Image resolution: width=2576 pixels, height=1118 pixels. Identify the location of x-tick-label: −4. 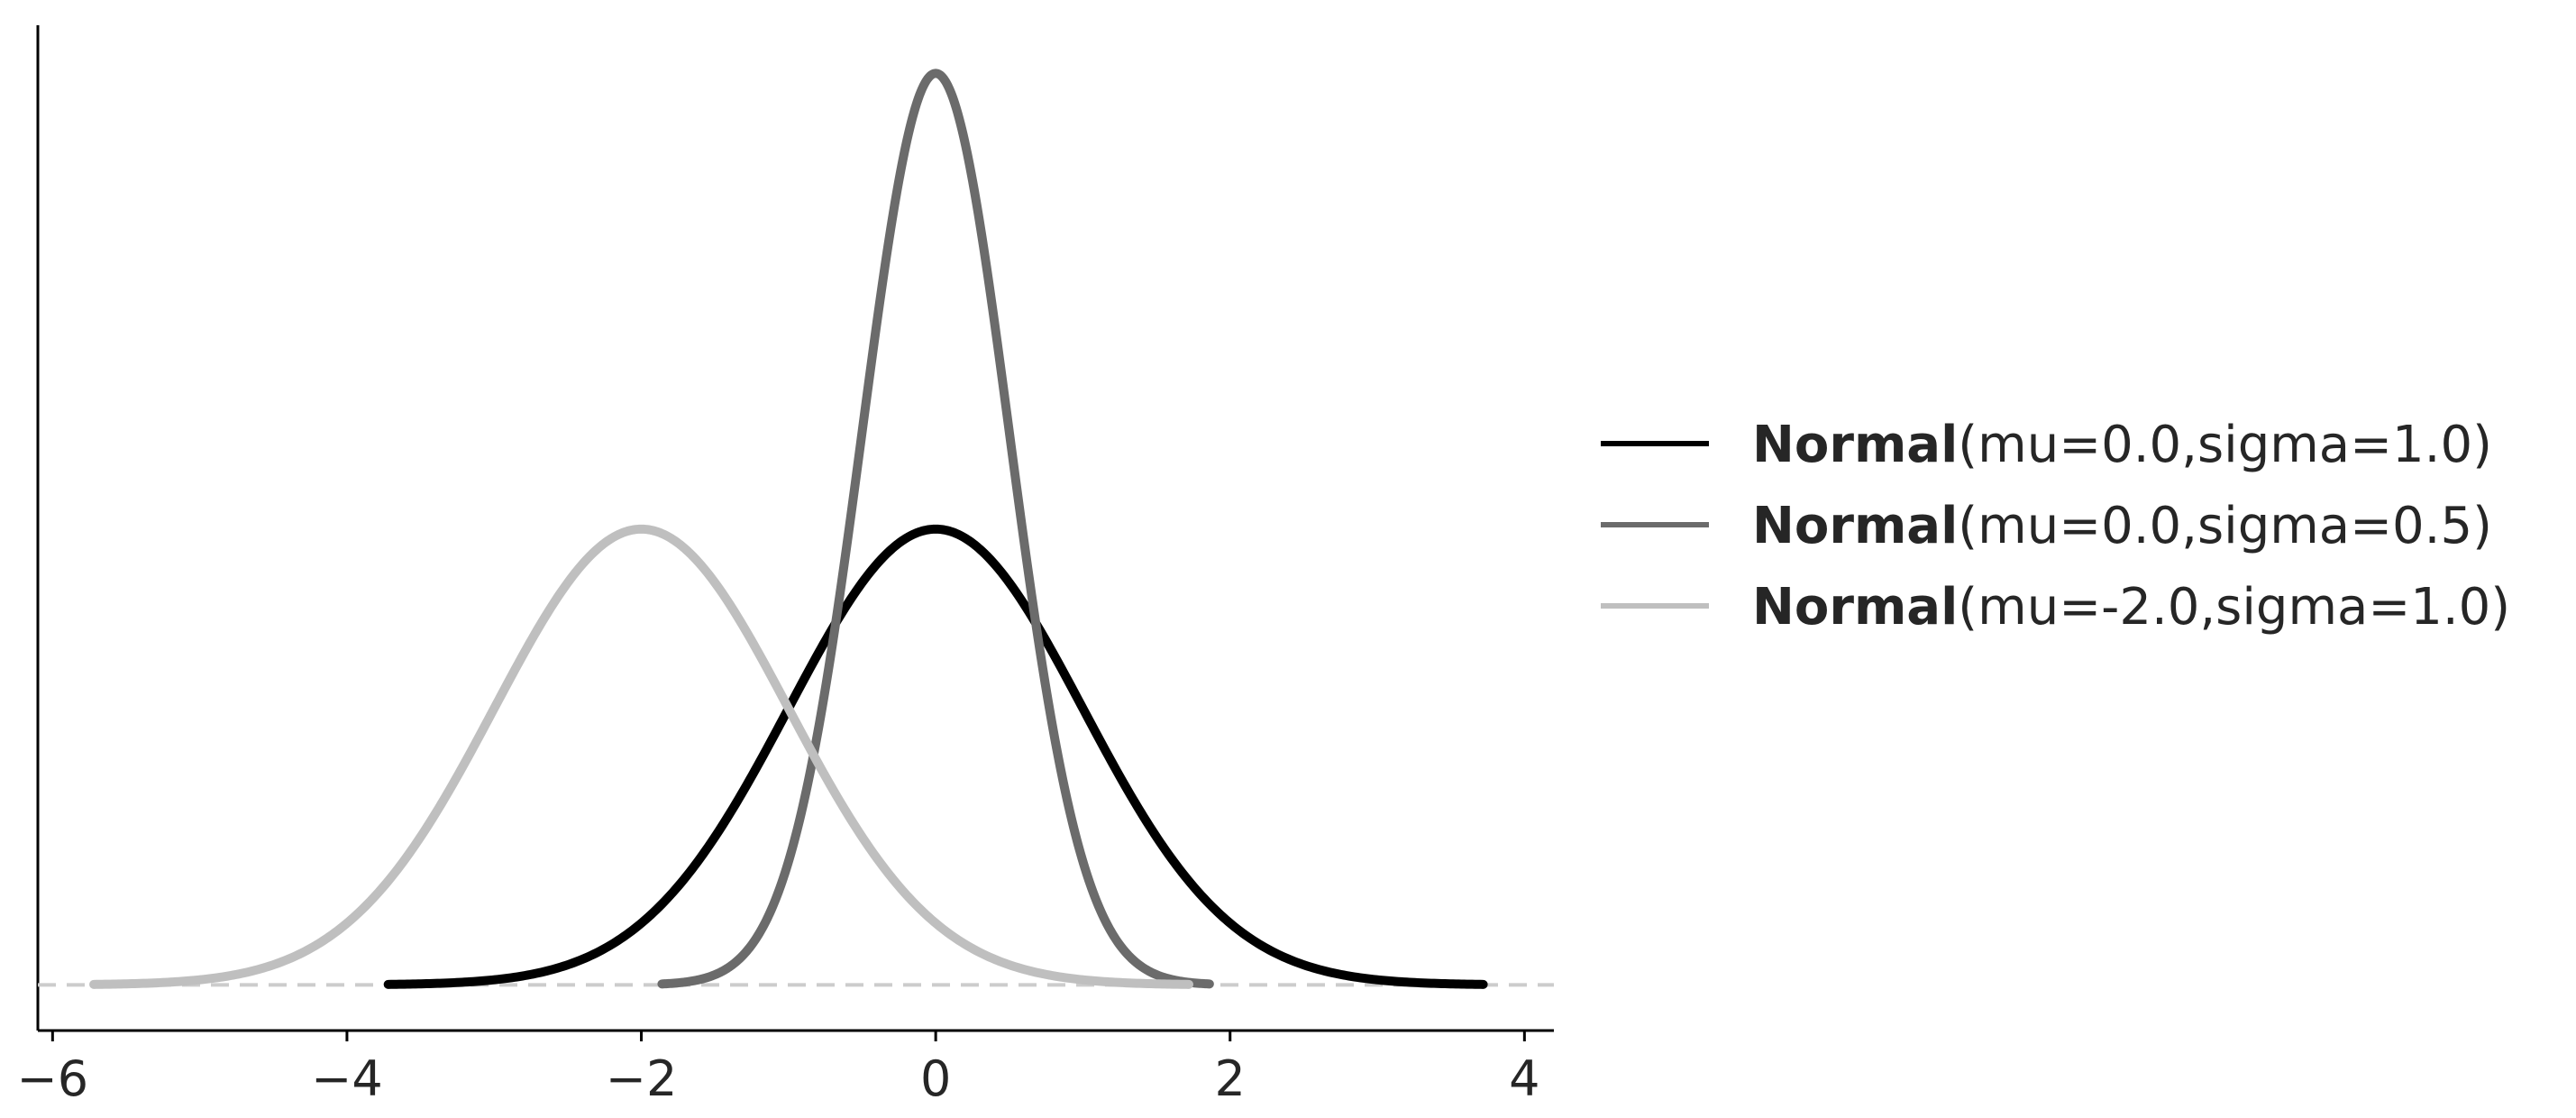
(347, 1078).